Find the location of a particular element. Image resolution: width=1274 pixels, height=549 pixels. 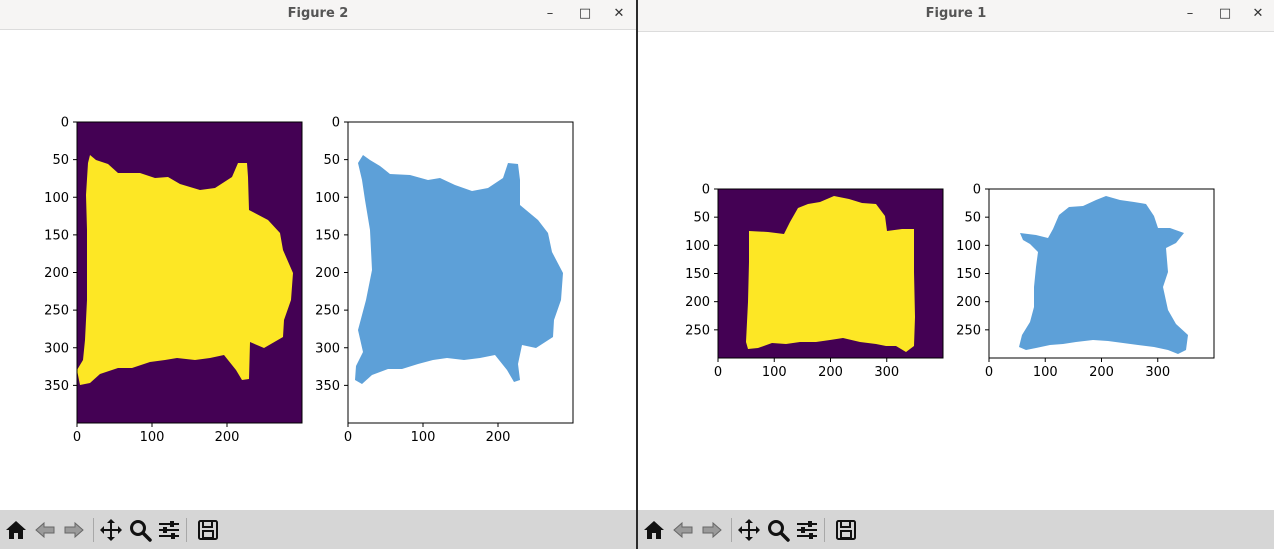

mask-axes: 0 100 200 0 50 100 150 200 250 300 350 is located at coordinates (173, 281).